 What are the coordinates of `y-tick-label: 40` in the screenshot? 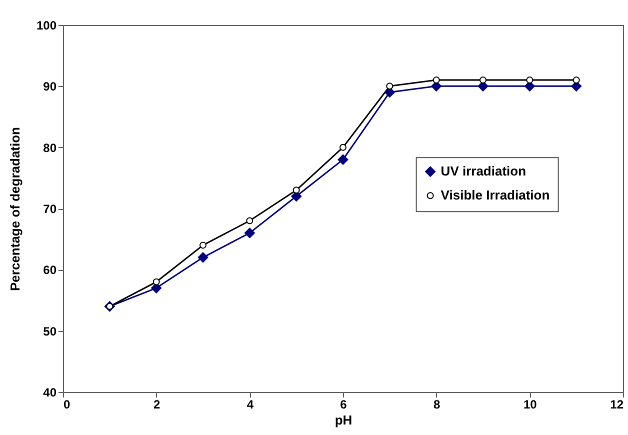 It's located at (50, 393).